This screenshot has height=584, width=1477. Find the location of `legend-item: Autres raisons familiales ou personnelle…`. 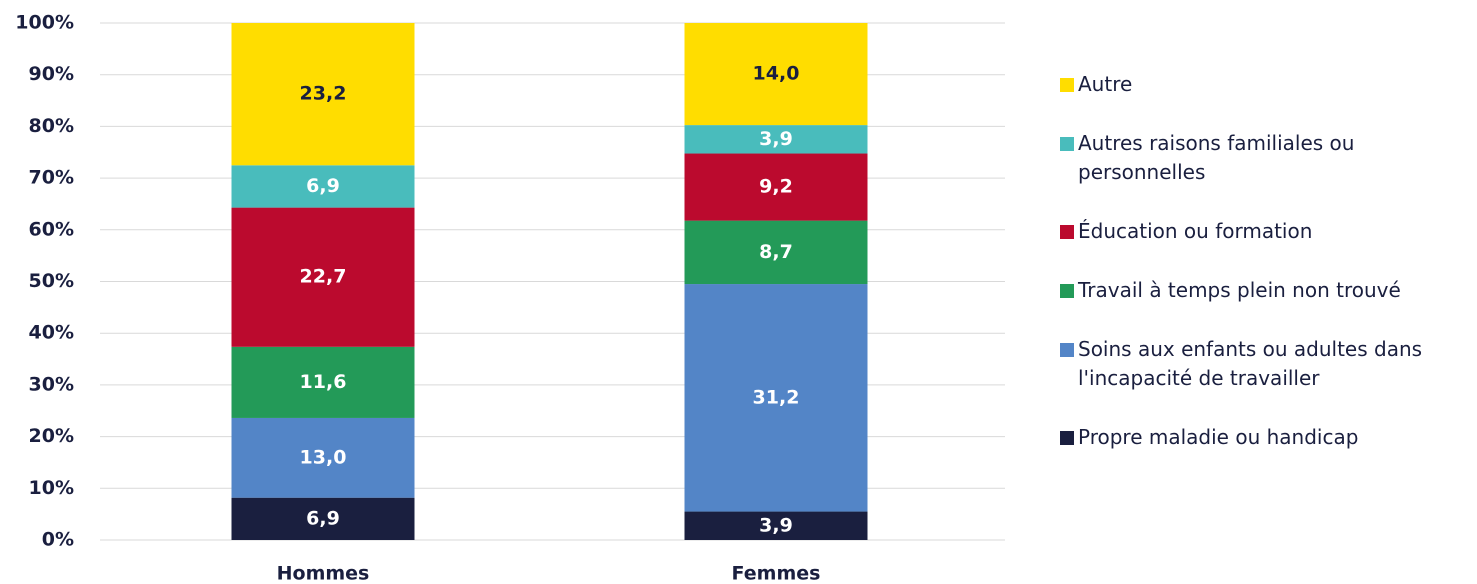

legend-item: Autres raisons familiales ou personnelle… is located at coordinates (1267, 158).